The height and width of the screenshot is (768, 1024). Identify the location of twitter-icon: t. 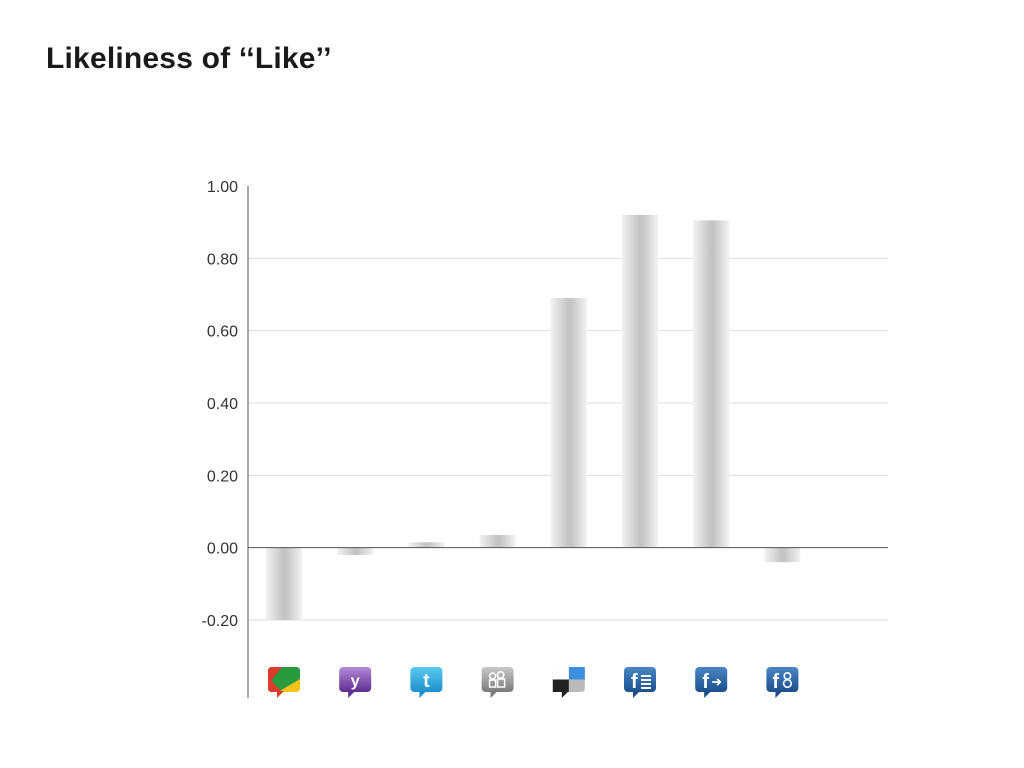
(426, 682).